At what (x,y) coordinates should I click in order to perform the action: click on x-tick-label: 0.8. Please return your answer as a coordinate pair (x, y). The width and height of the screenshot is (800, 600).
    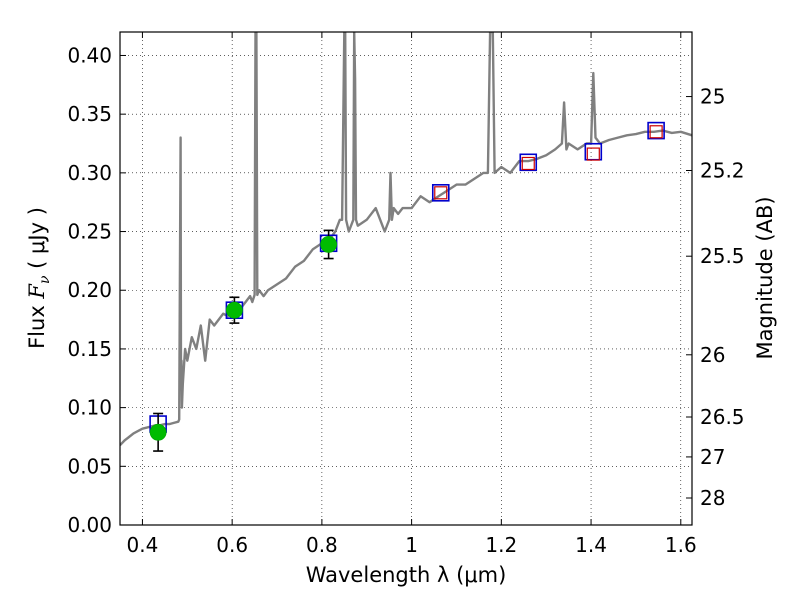
    Looking at the image, I should click on (322, 545).